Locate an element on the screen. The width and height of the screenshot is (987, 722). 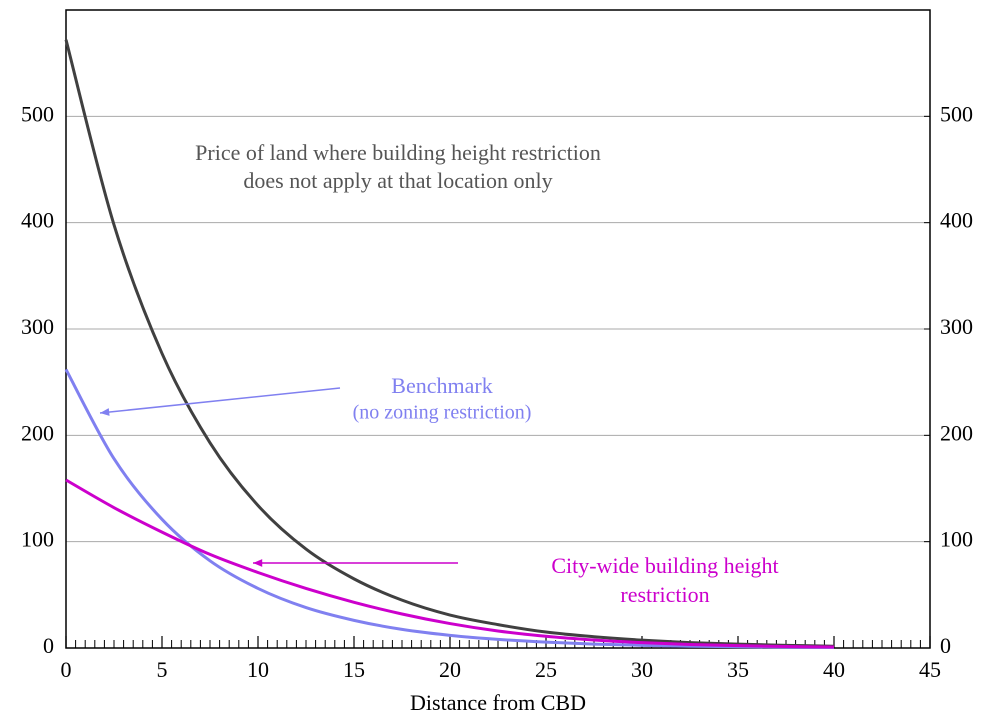
x-tick-label: 25 is located at coordinates (546, 669).